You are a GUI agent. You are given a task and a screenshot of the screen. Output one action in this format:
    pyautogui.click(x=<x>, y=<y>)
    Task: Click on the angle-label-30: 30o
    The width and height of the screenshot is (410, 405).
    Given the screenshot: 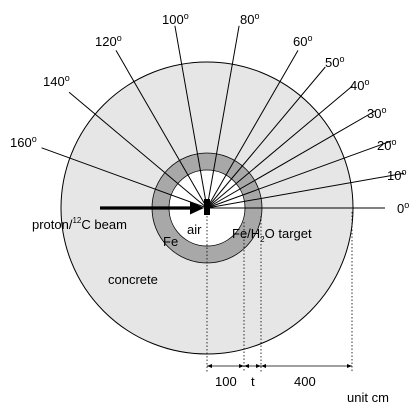 What is the action you would take?
    pyautogui.click(x=376, y=113)
    